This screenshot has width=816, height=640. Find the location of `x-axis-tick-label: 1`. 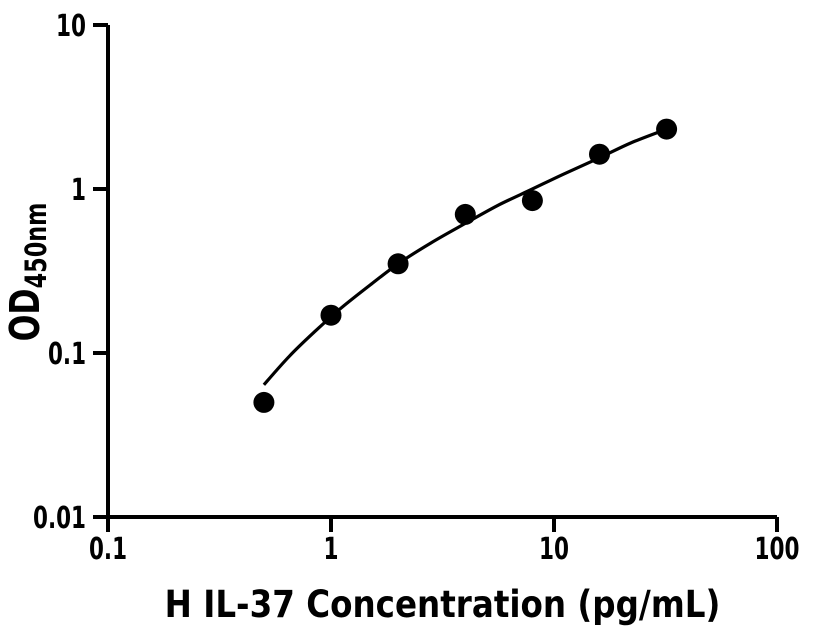

x-axis-tick-label: 1 is located at coordinates (331, 549).